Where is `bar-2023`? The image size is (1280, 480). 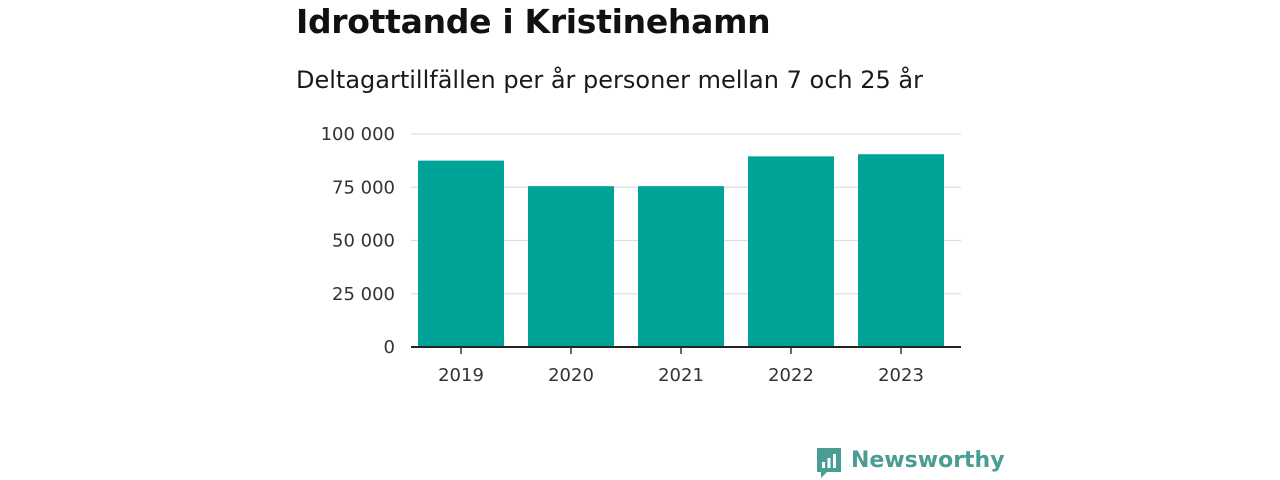 bar-2023 is located at coordinates (901, 250).